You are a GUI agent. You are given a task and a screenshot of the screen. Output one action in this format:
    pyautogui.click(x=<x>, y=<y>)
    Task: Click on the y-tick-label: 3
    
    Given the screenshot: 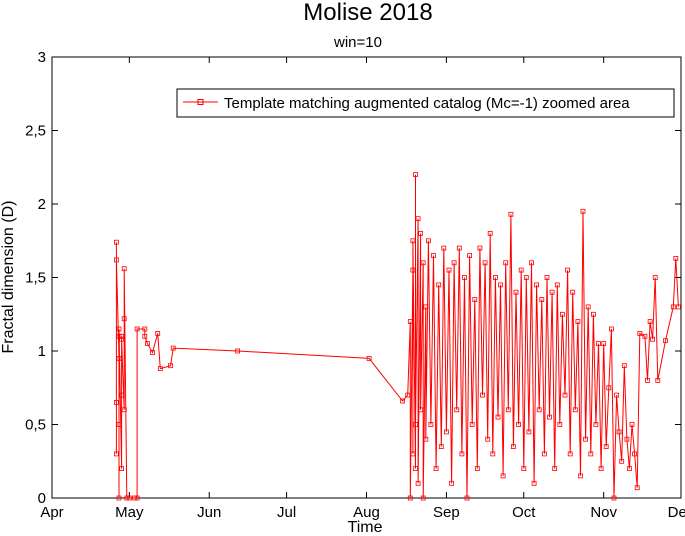 What is the action you would take?
    pyautogui.click(x=42, y=57)
    